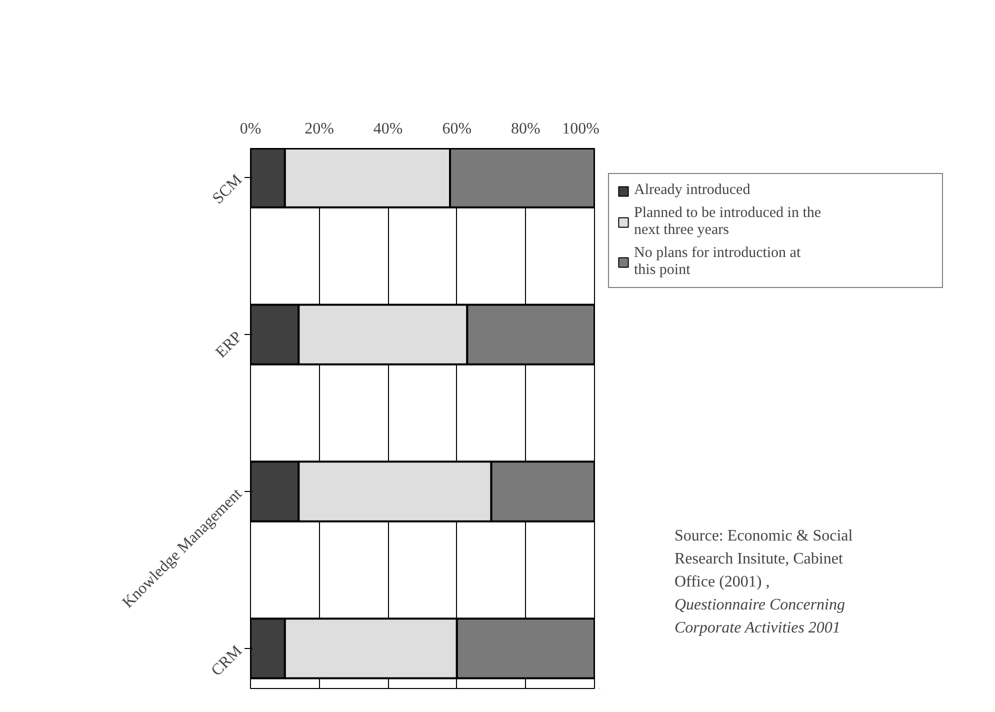 Image resolution: width=995 pixels, height=712 pixels. I want to click on x-tick-label: 0%, so click(251, 129).